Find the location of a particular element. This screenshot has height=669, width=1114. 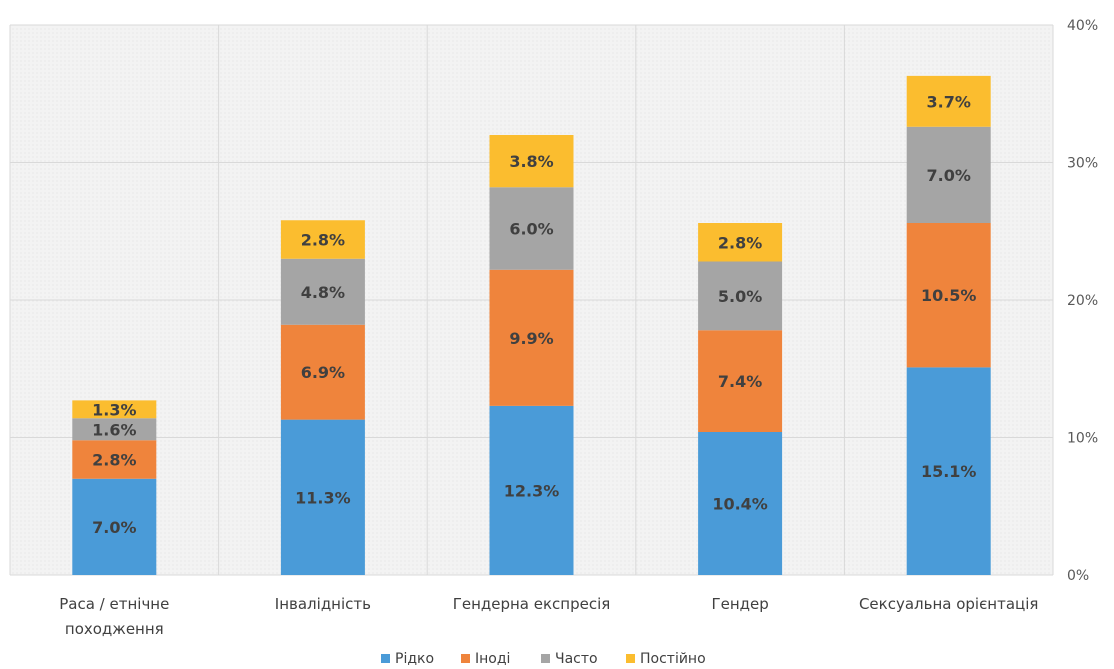

category-label: походження is located at coordinates (114, 629).